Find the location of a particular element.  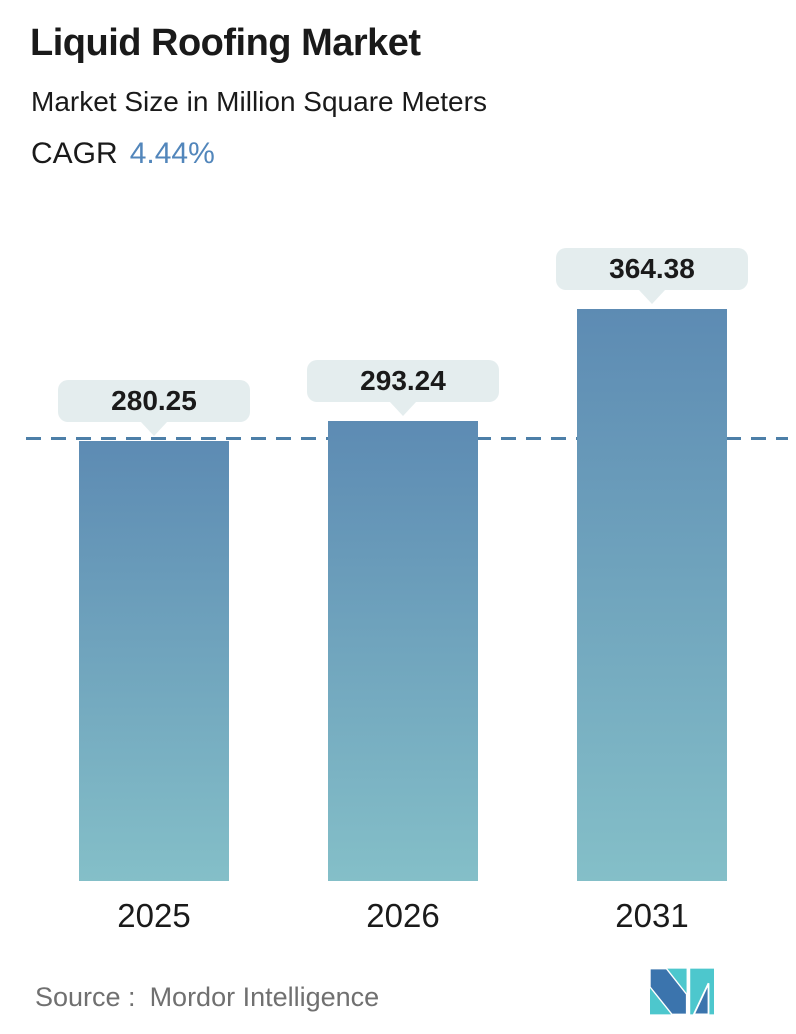

value-label-2031: 364.38 is located at coordinates (652, 268).